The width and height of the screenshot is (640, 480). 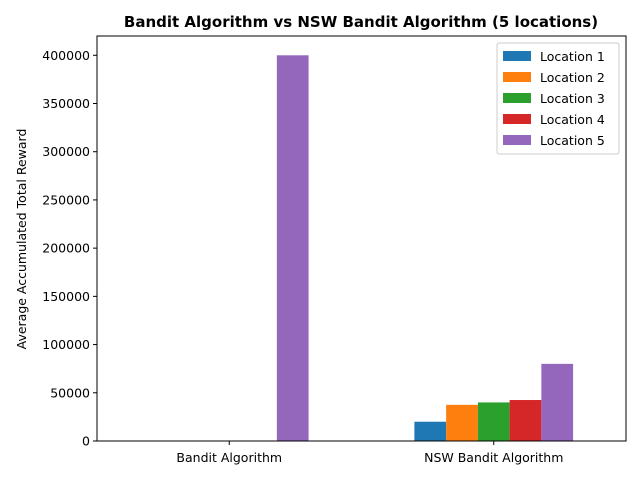 I want to click on legend-label: Location 3, so click(x=572, y=98).